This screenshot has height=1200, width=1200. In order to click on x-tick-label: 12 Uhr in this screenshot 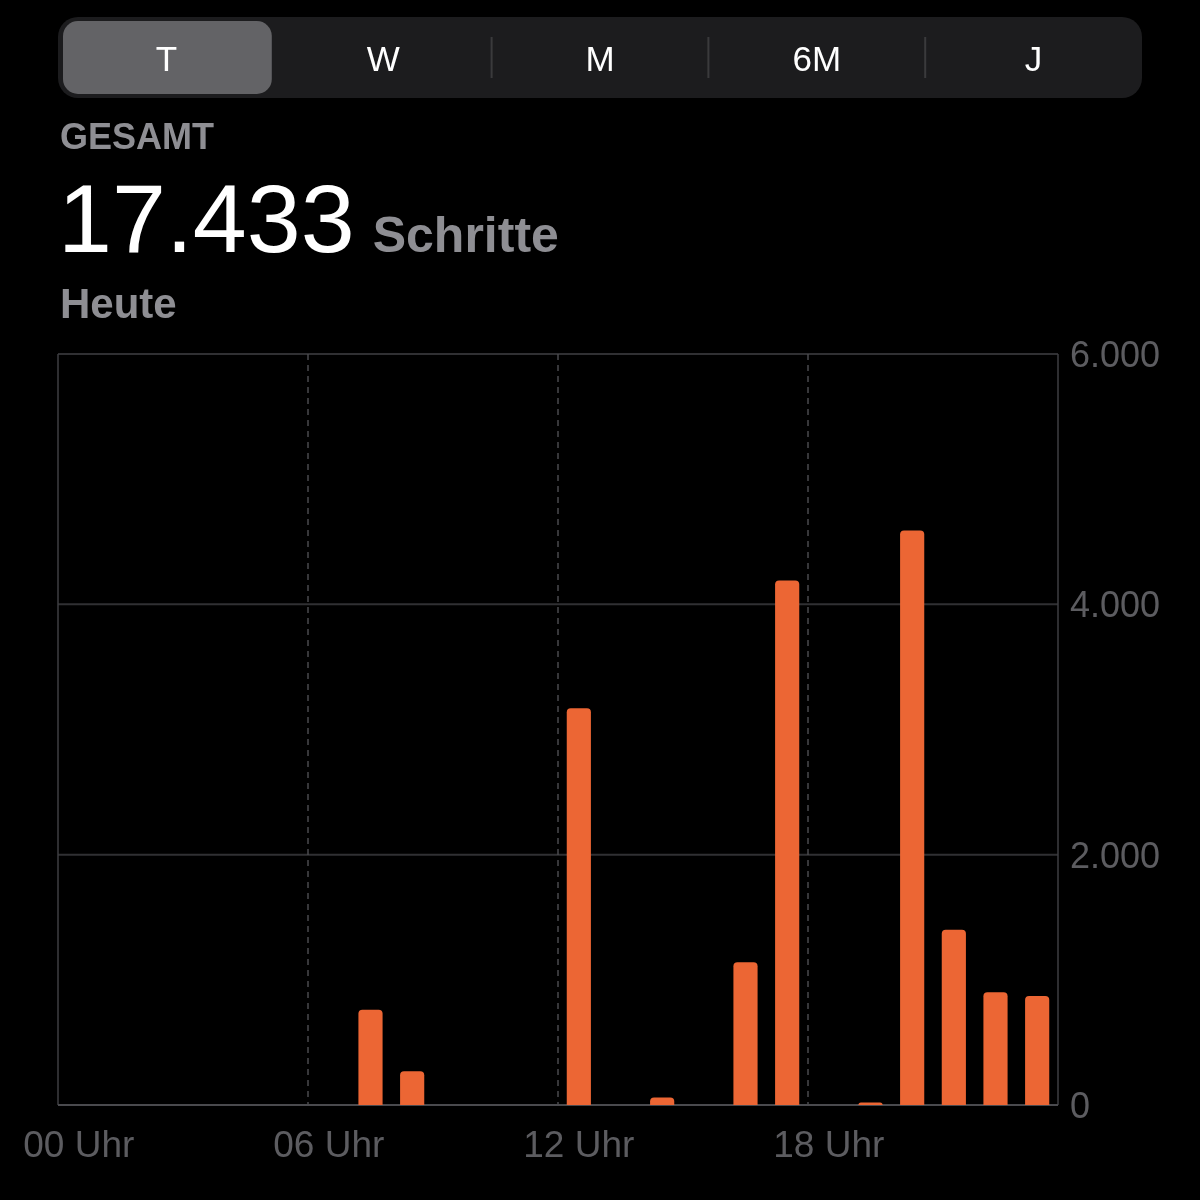, I will do `click(579, 1144)`.